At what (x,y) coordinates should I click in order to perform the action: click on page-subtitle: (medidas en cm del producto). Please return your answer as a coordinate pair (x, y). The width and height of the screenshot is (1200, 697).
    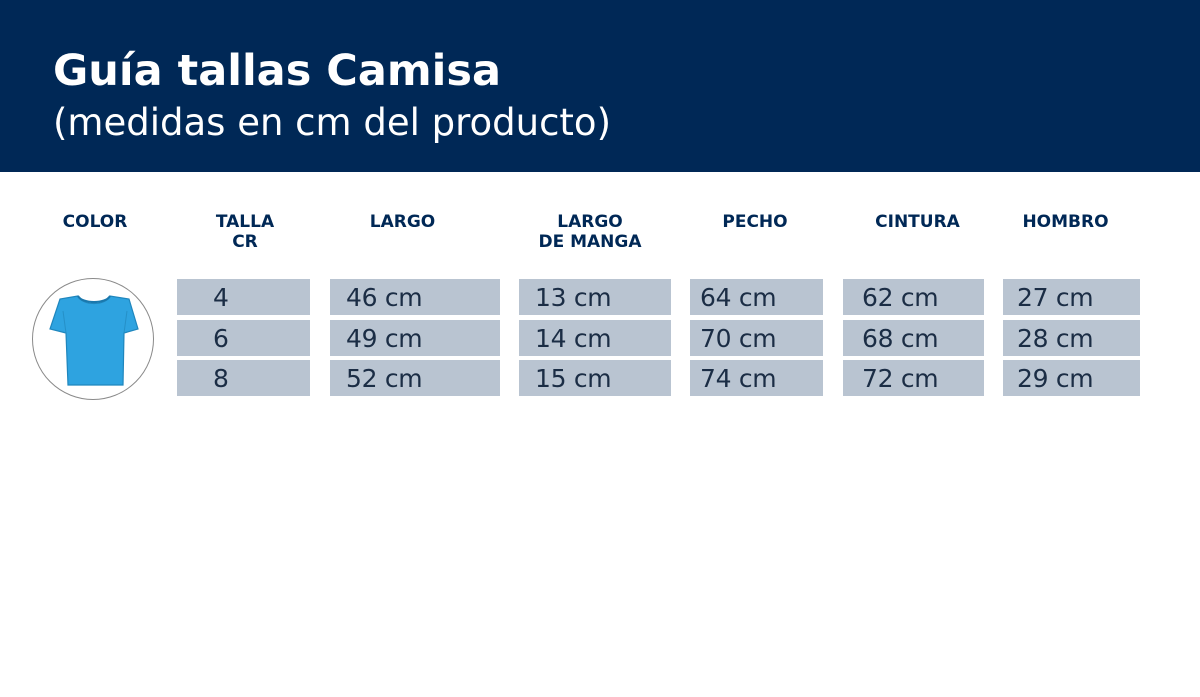
    Looking at the image, I should click on (332, 122).